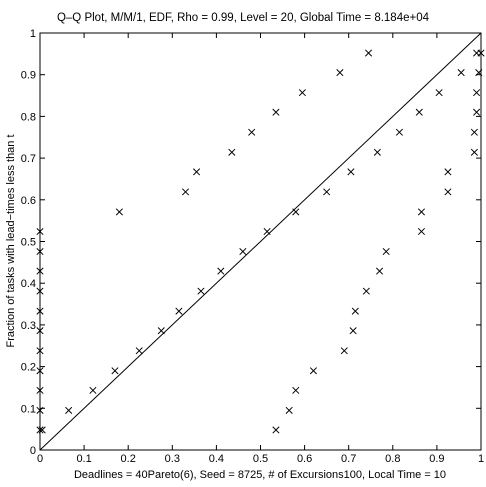 The height and width of the screenshot is (487, 486). Describe the element at coordinates (304, 459) in the screenshot. I see `x-tick-label: 0.6` at that location.